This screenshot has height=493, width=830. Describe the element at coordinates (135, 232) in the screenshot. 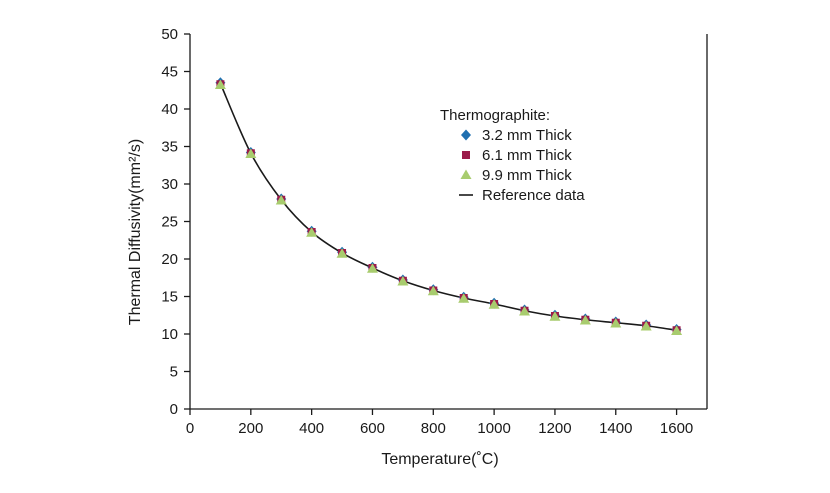

I see `y-axis-title: Thermal Diffusivity(mm²/s)` at that location.